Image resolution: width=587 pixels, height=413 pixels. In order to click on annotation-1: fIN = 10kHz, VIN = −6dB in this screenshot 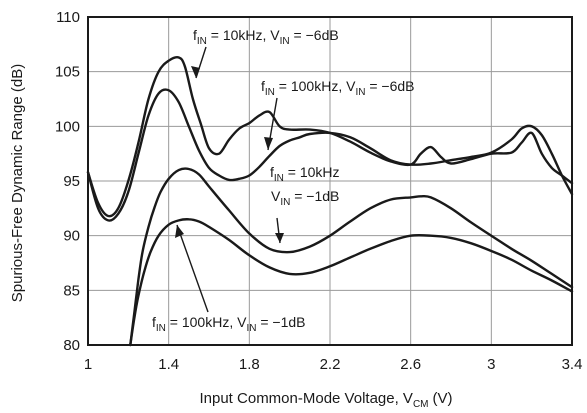, I will do `click(266, 37)`.